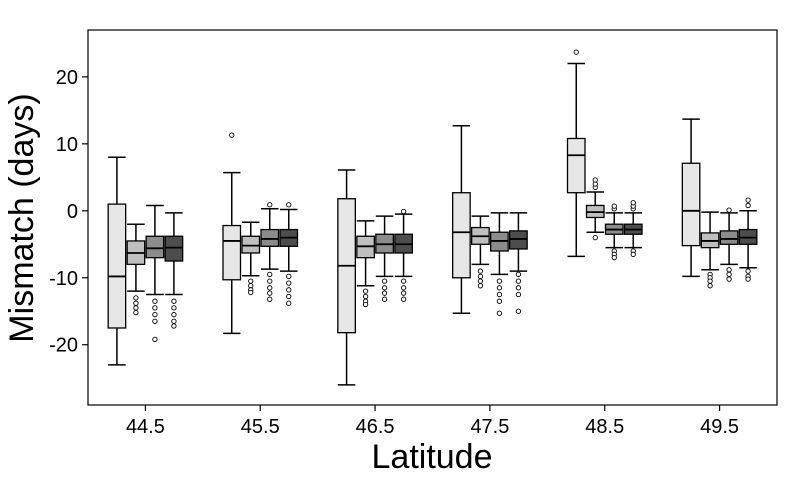 This screenshot has height=480, width=800. Describe the element at coordinates (489, 427) in the screenshot. I see `x-tick-label: 47.5` at that location.